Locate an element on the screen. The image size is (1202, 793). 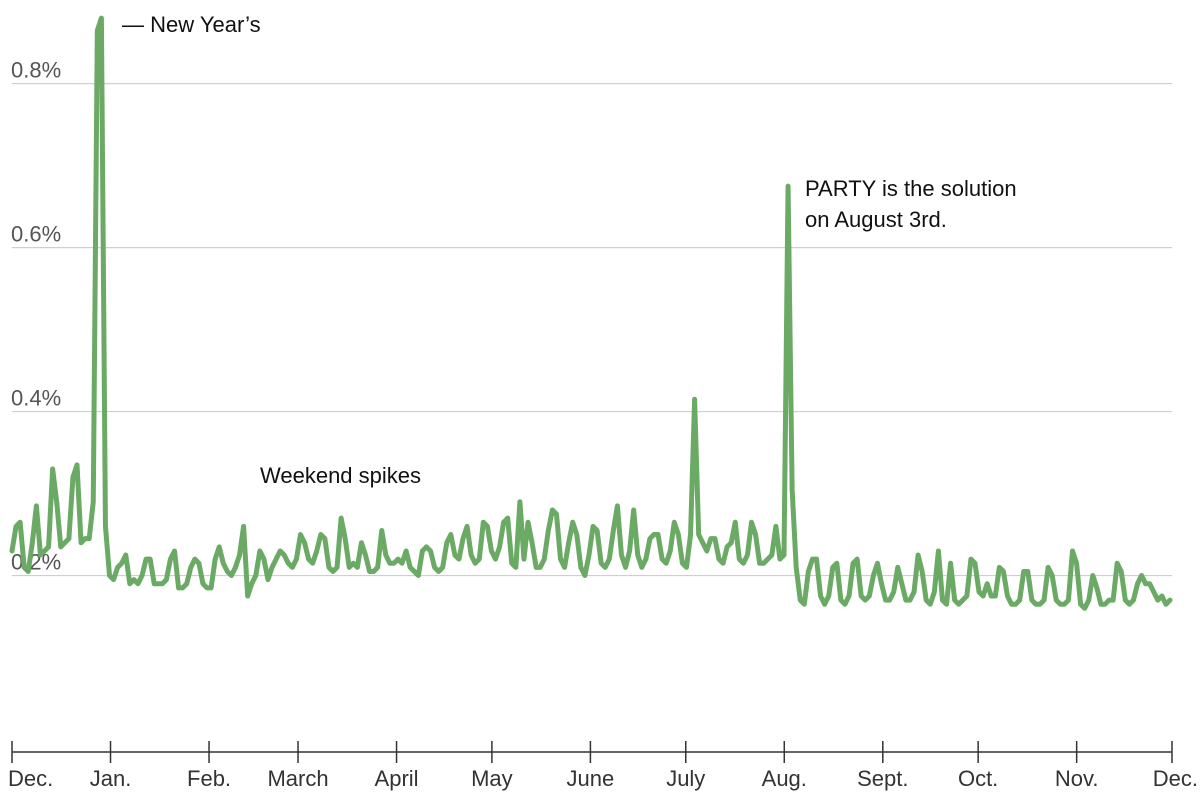
y-axis-ticks: 0.2% 0.4% 0.6% 0.8% is located at coordinates (36, 316).